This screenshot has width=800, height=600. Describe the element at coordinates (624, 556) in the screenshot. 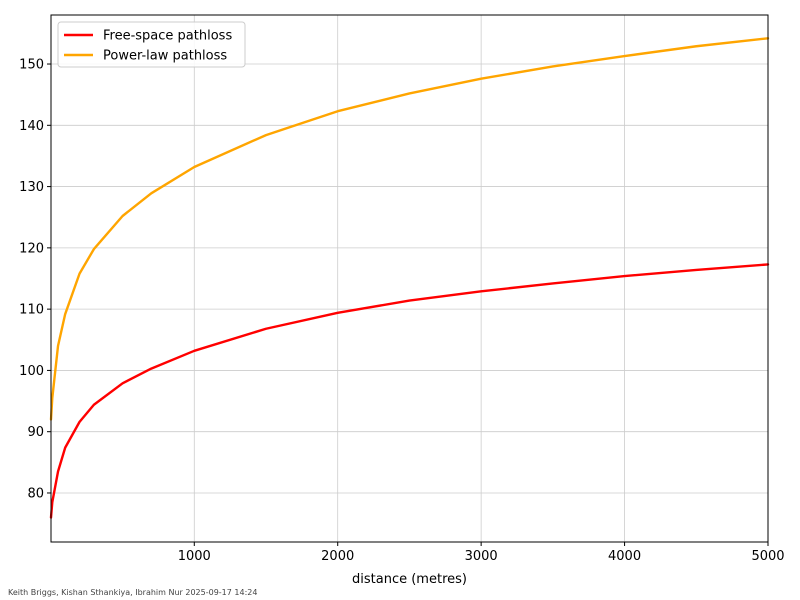

I see `x-tick-label: 4000` at that location.